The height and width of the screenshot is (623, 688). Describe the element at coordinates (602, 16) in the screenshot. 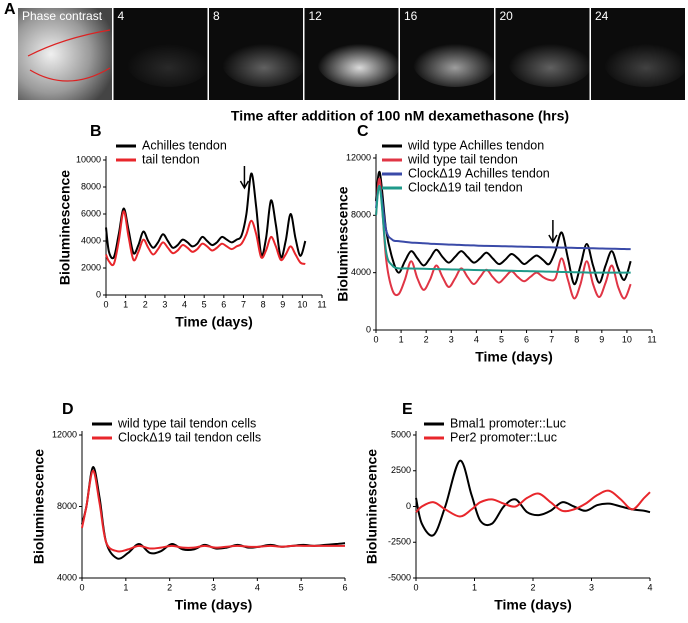

I see `frame-label: 24` at that location.